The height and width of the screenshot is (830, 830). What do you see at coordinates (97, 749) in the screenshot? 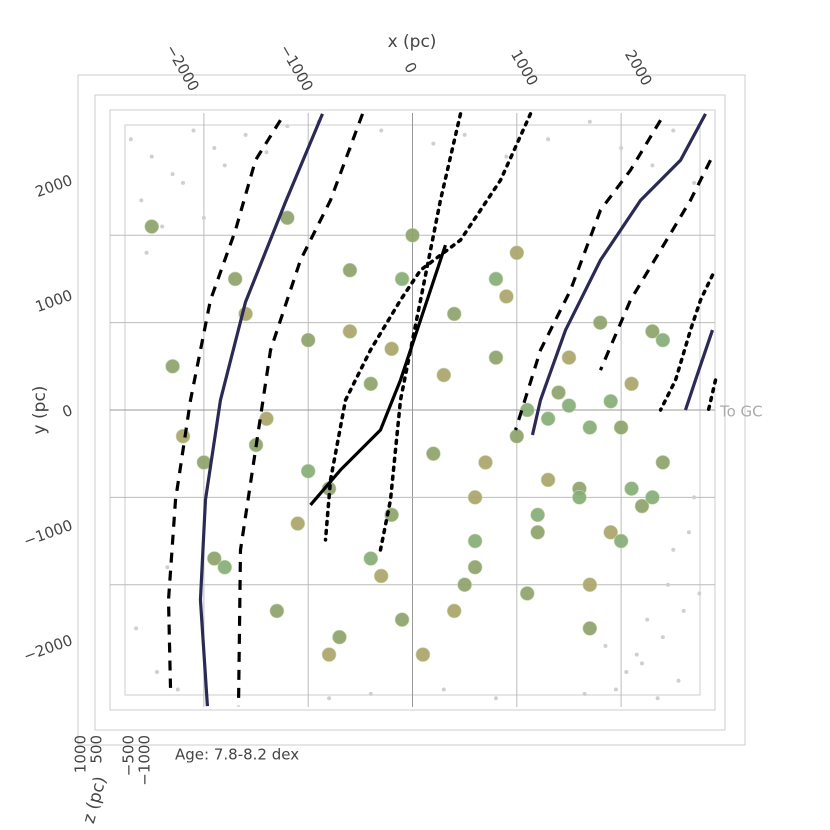
I see `z-tick-label: 500` at bounding box center [97, 749].